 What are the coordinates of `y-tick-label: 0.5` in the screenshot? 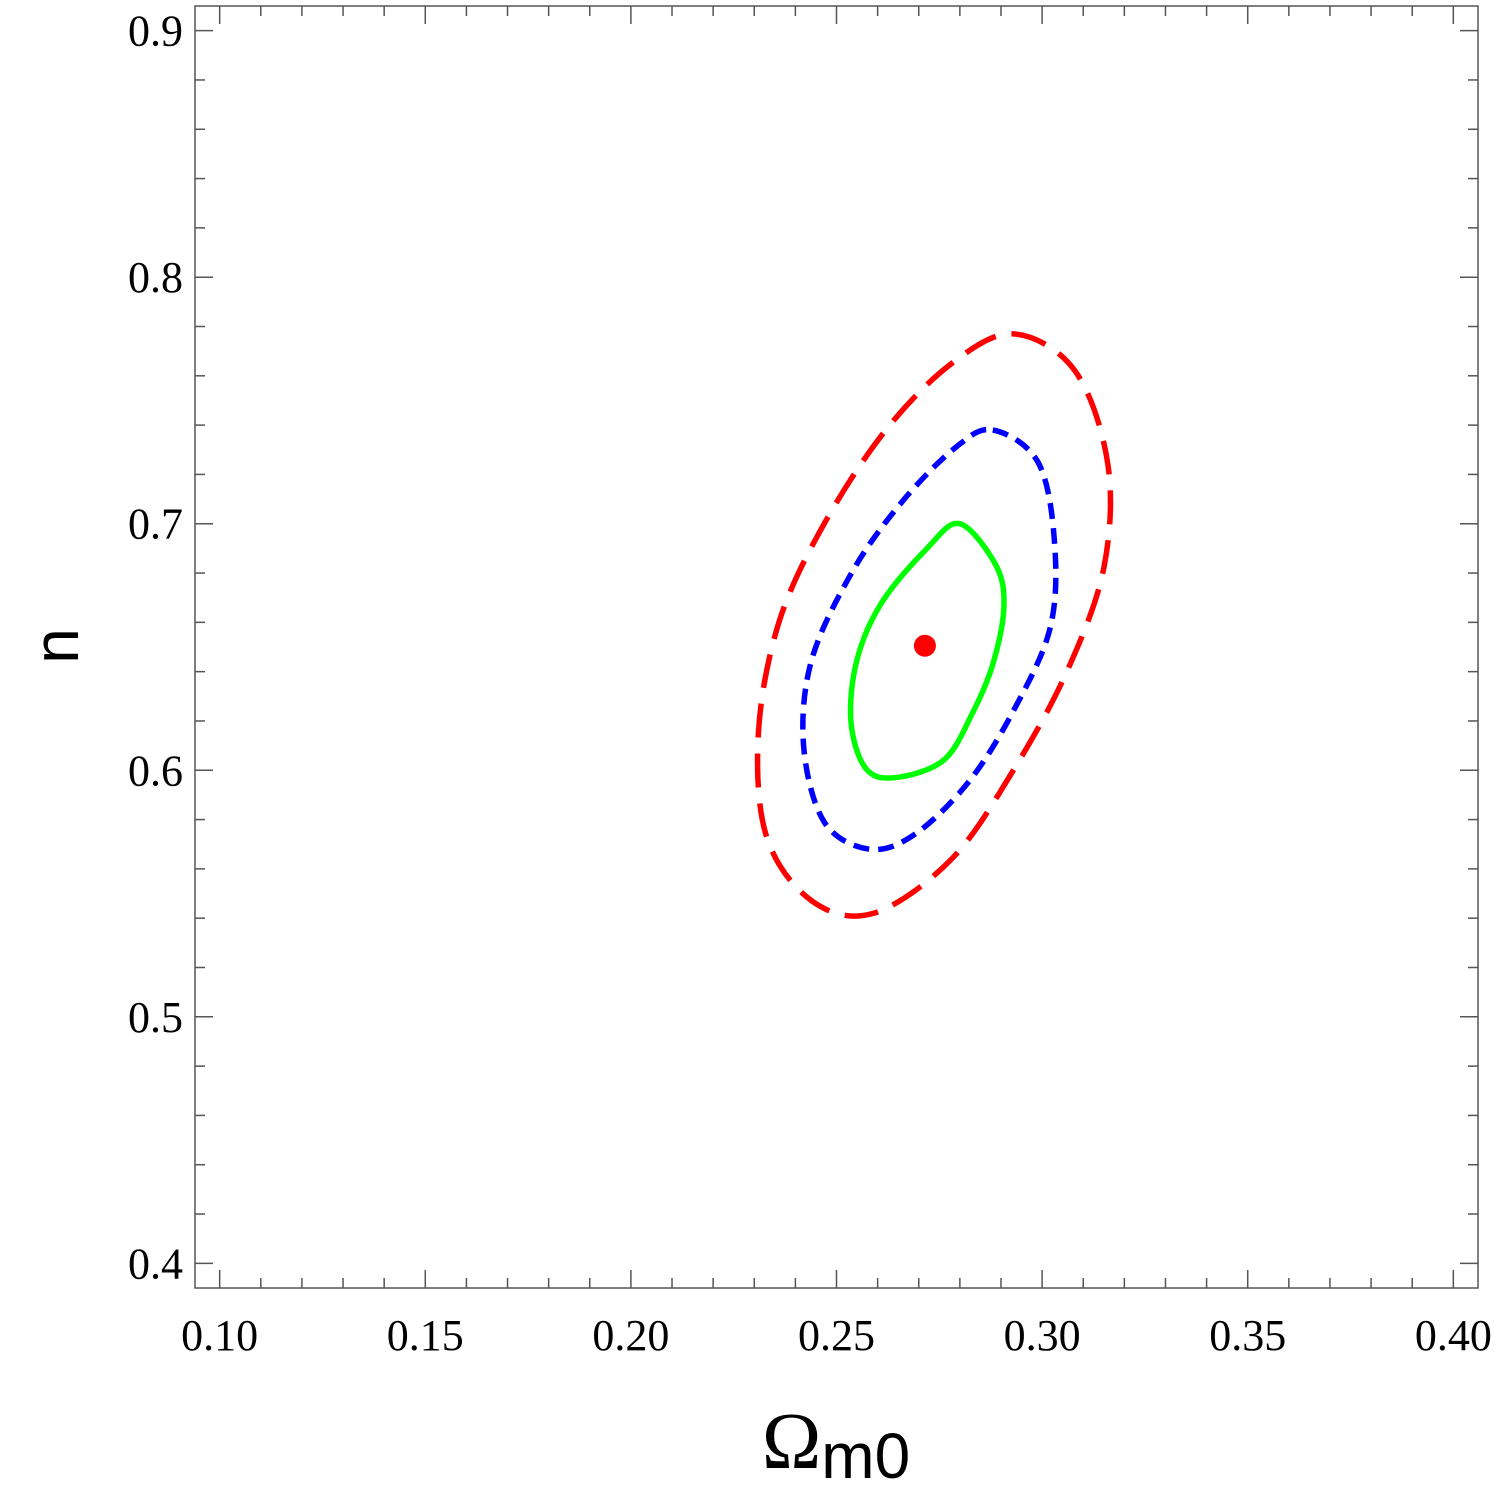 It's located at (155, 1017).